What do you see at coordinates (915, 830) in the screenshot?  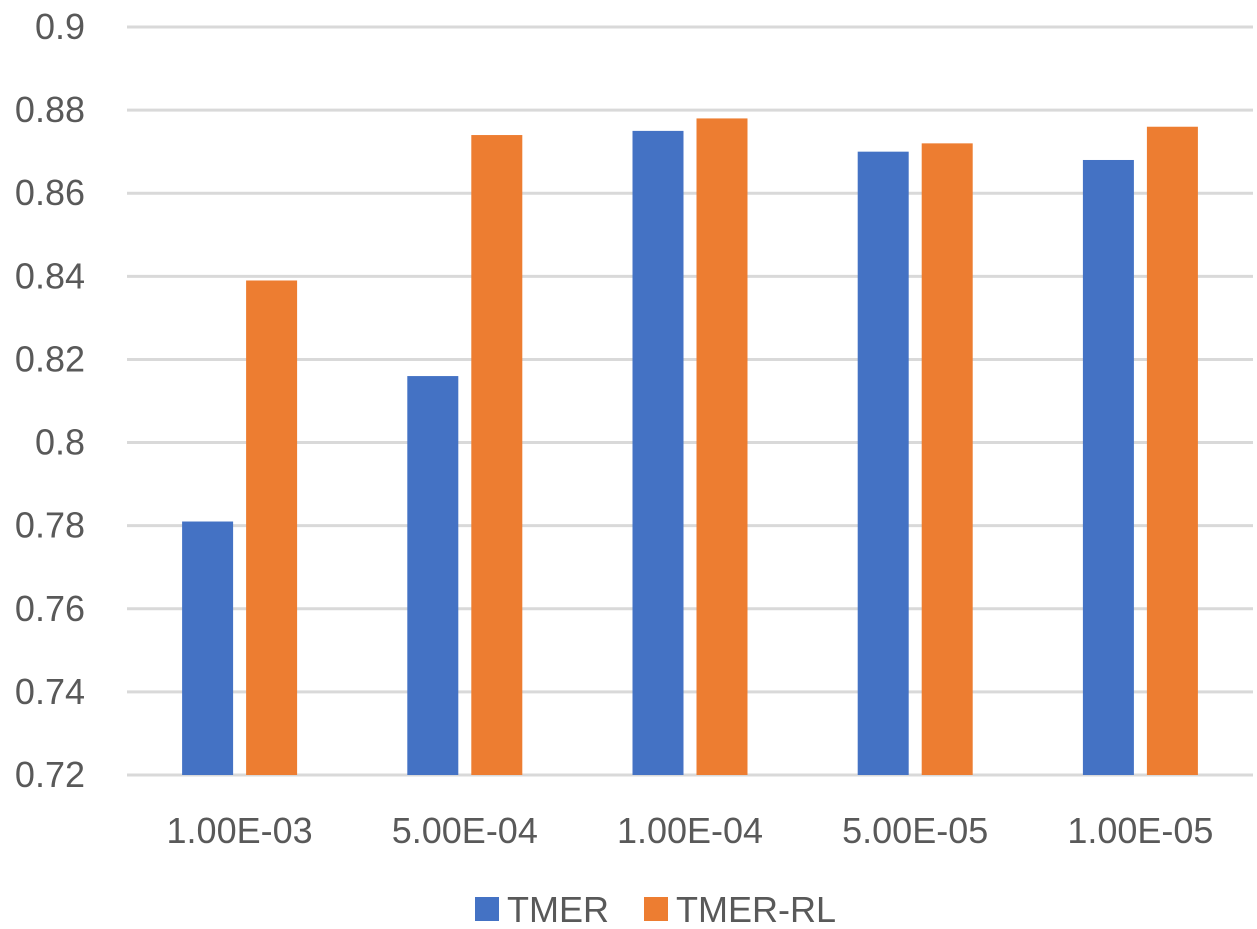 I see `x-category-label: 5.00E-05` at bounding box center [915, 830].